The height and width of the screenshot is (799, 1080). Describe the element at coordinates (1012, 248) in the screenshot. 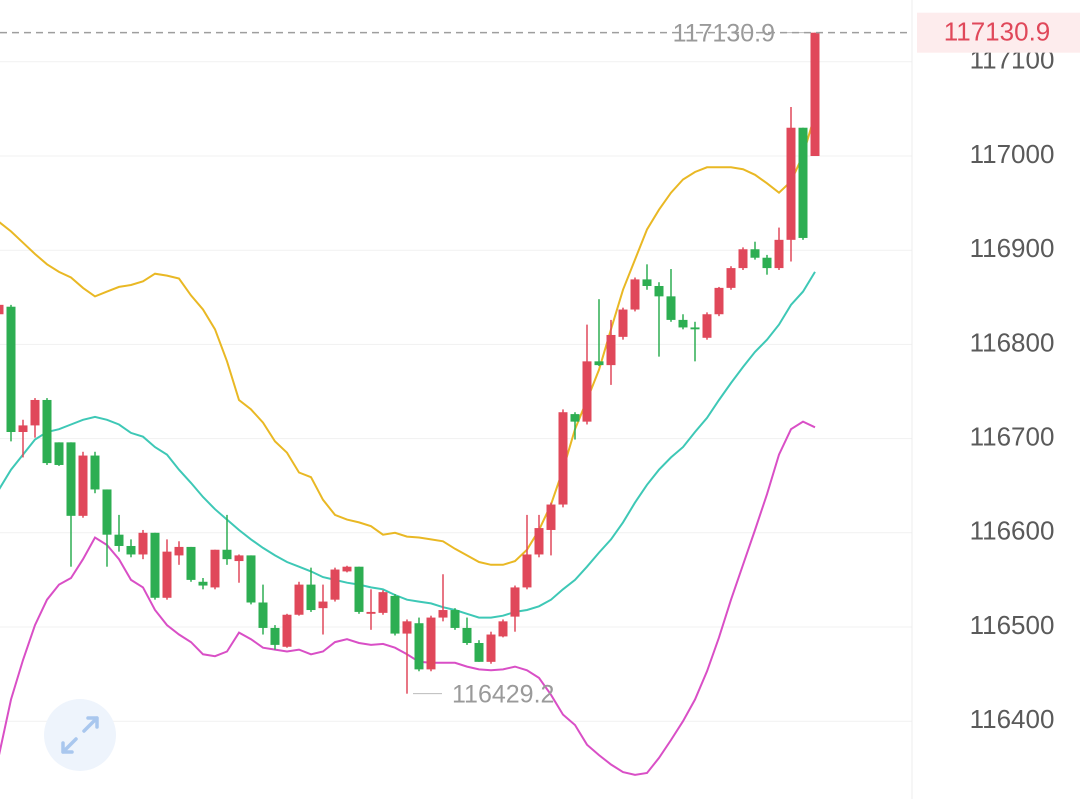

I see `y-tick-label: 116900` at that location.